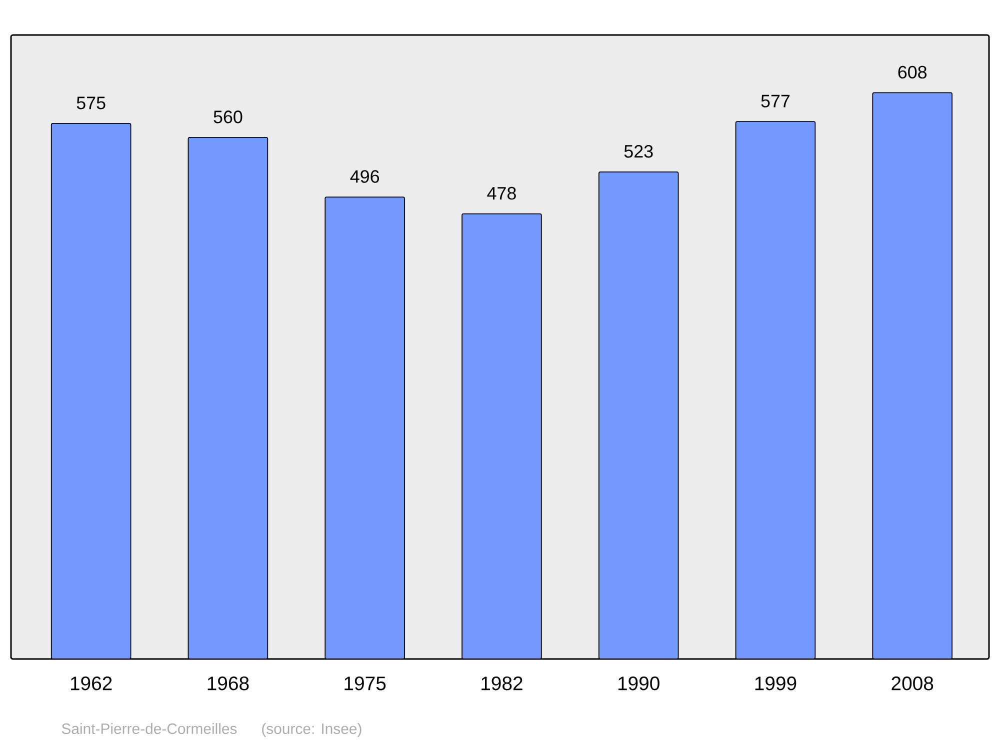 This screenshot has width=1000, height=747. Describe the element at coordinates (775, 683) in the screenshot. I see `x-tick-label: 1999` at that location.